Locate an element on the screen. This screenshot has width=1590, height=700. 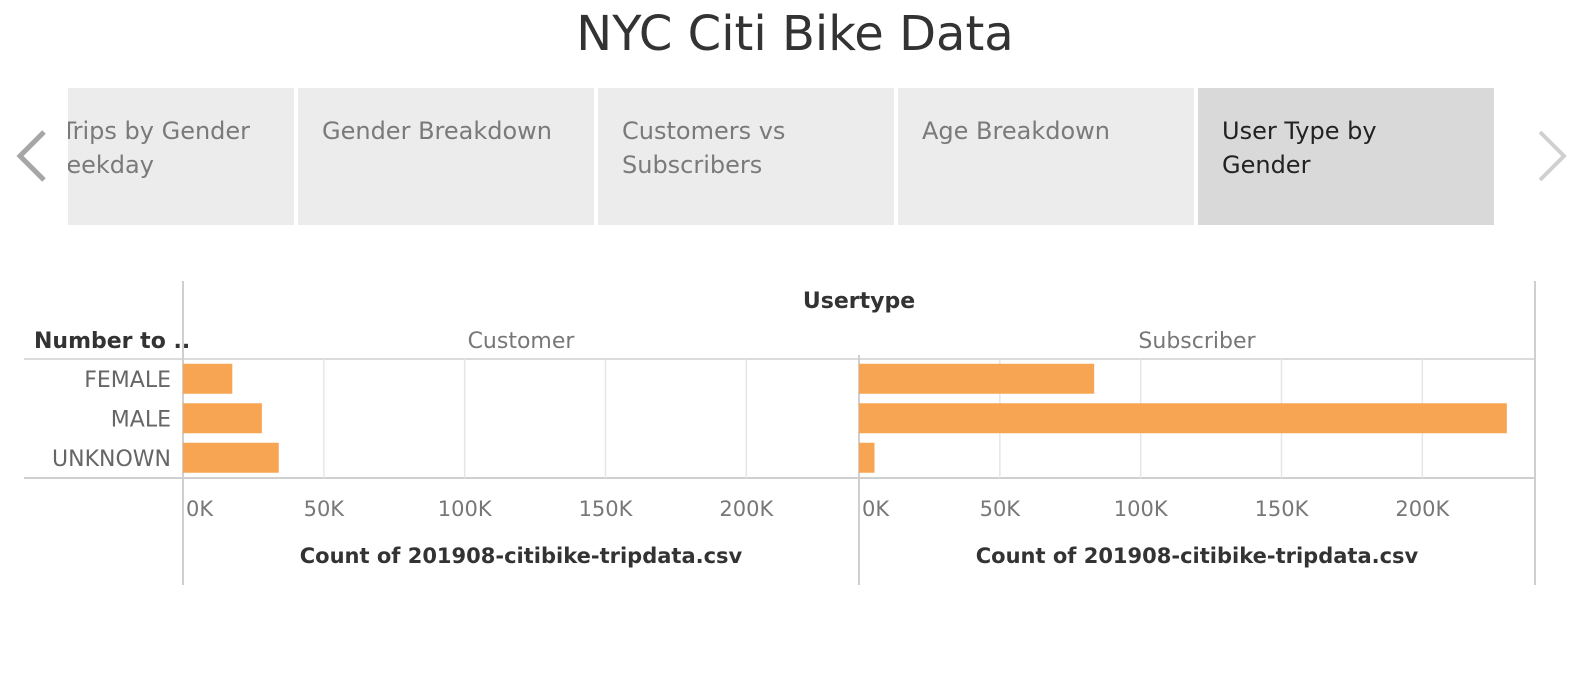
tab-user-type-by-gender: User Type by Gender is located at coordinates (1346, 156).